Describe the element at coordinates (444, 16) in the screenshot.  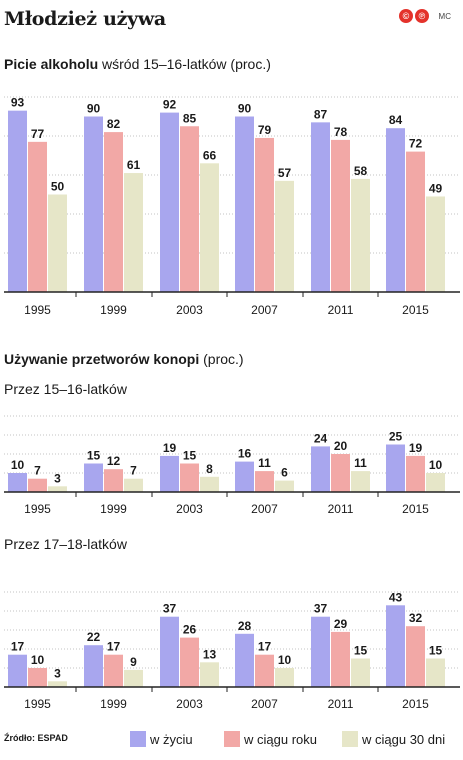
I see `author-initials: MC` at that location.